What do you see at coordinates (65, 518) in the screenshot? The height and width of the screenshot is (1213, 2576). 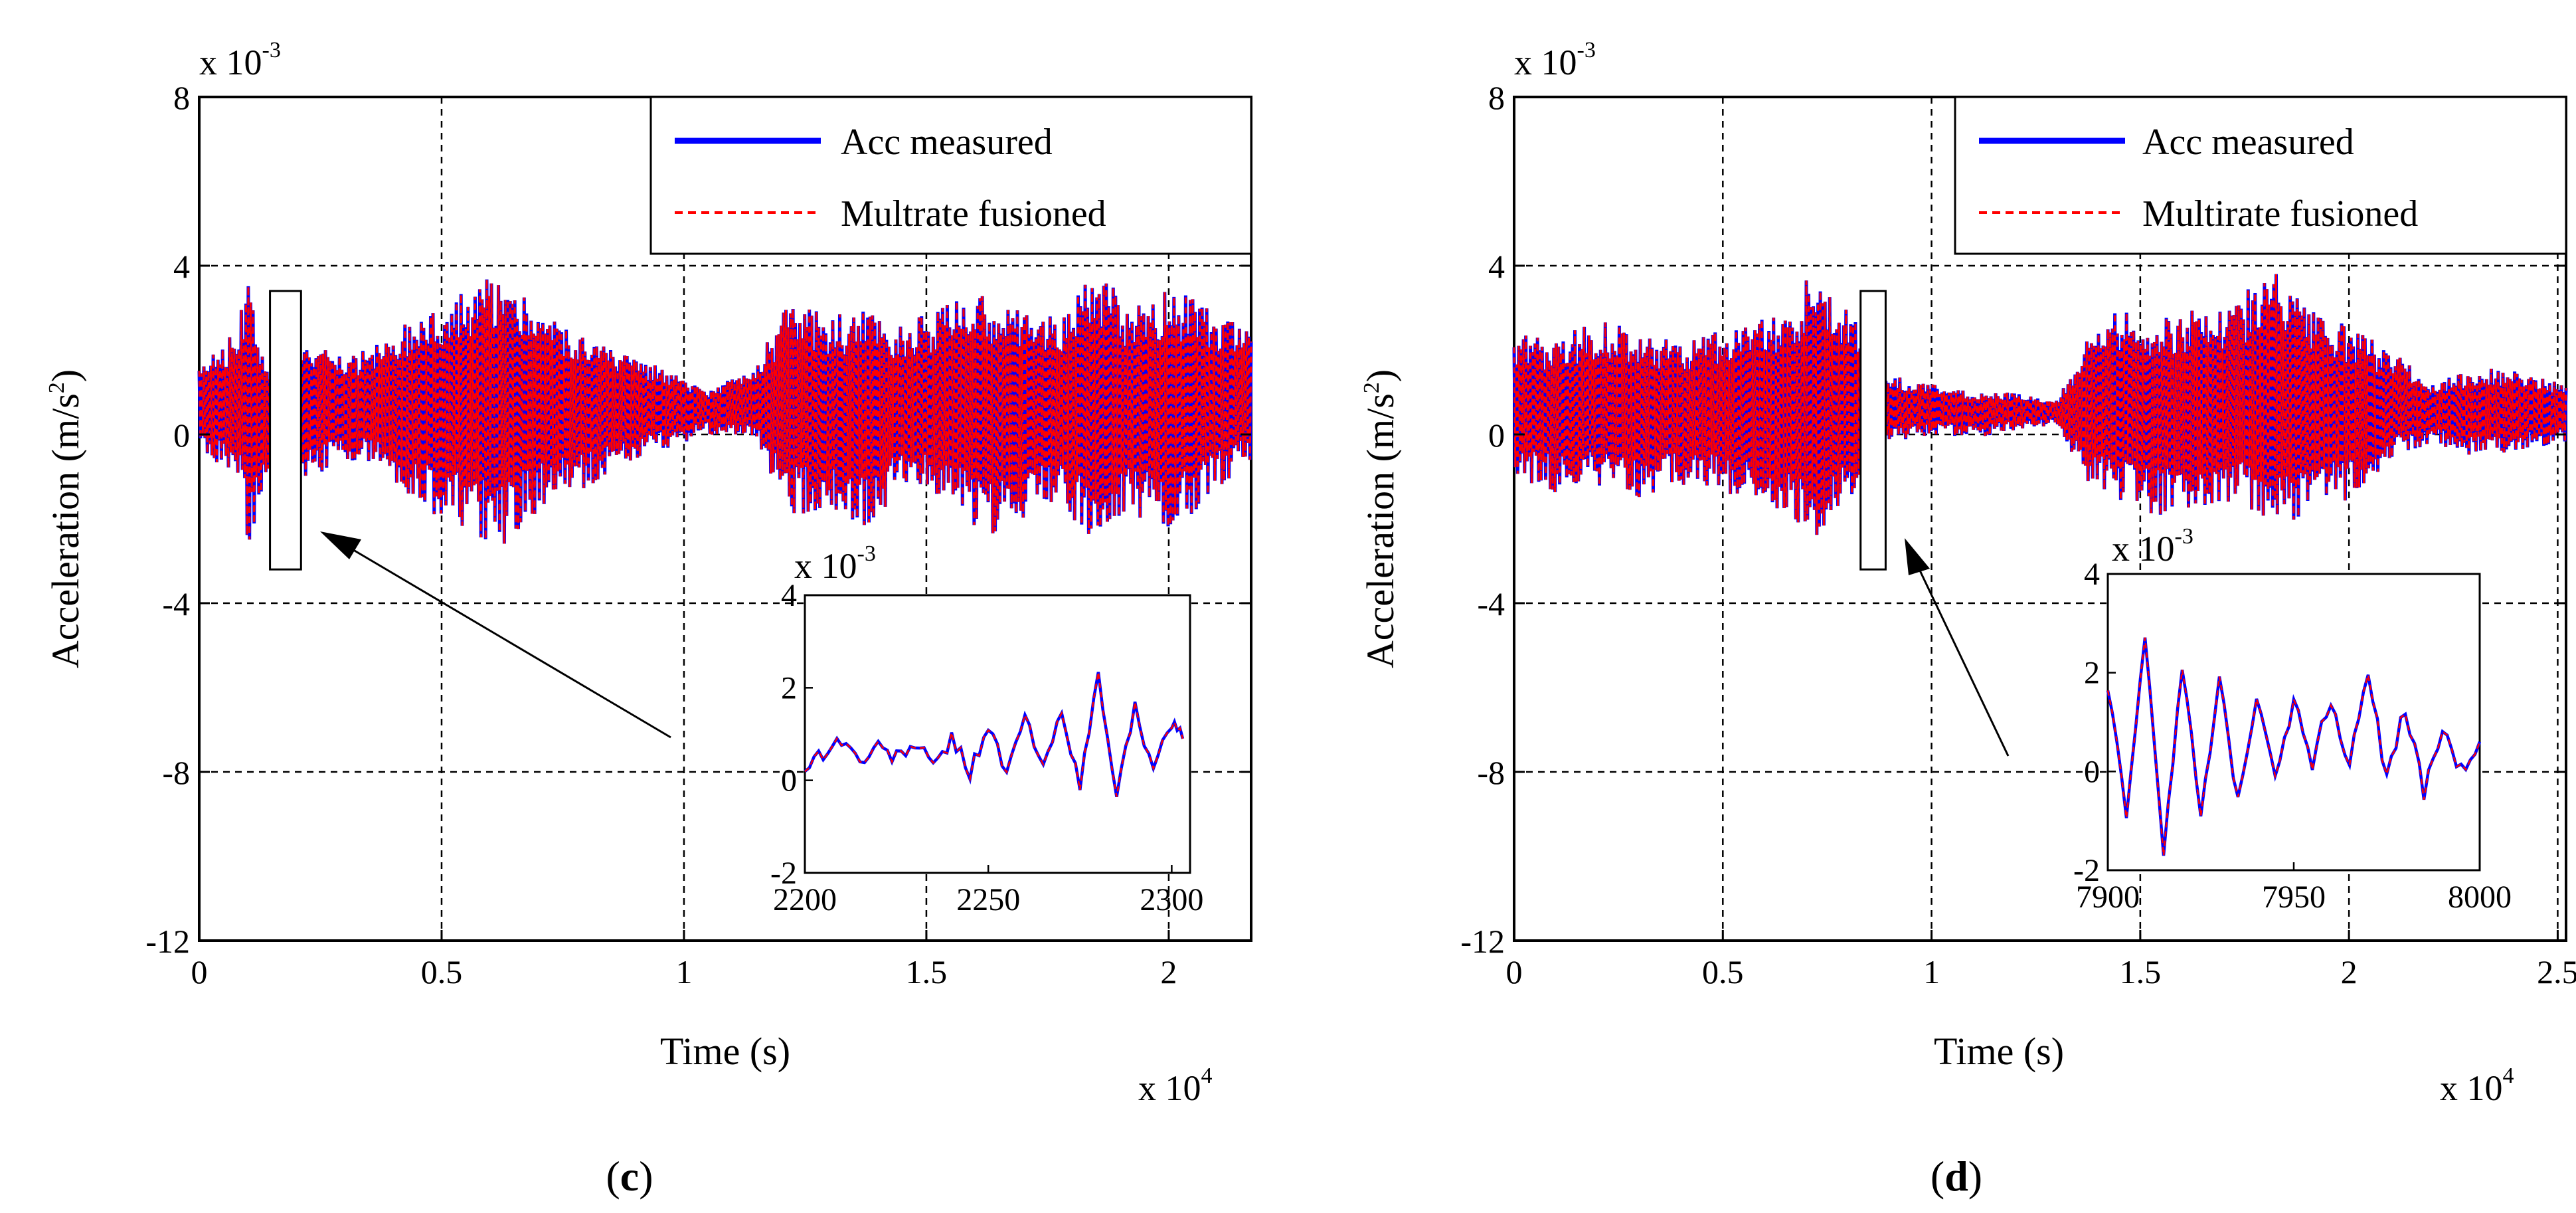 I see `panel-c-y-axis-label: Acceleration (m/s2)` at bounding box center [65, 518].